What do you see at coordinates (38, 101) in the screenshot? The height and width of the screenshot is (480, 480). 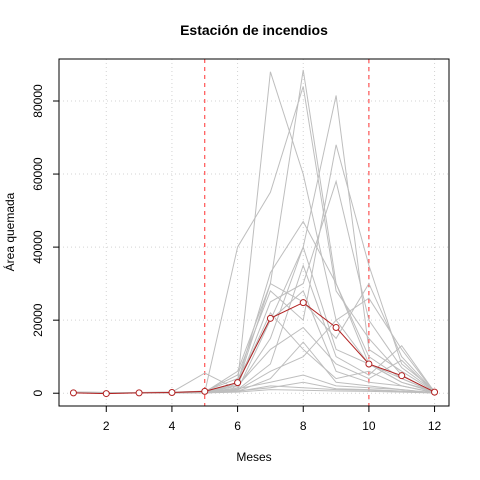 I see `y-tick-label: 80000` at bounding box center [38, 101].